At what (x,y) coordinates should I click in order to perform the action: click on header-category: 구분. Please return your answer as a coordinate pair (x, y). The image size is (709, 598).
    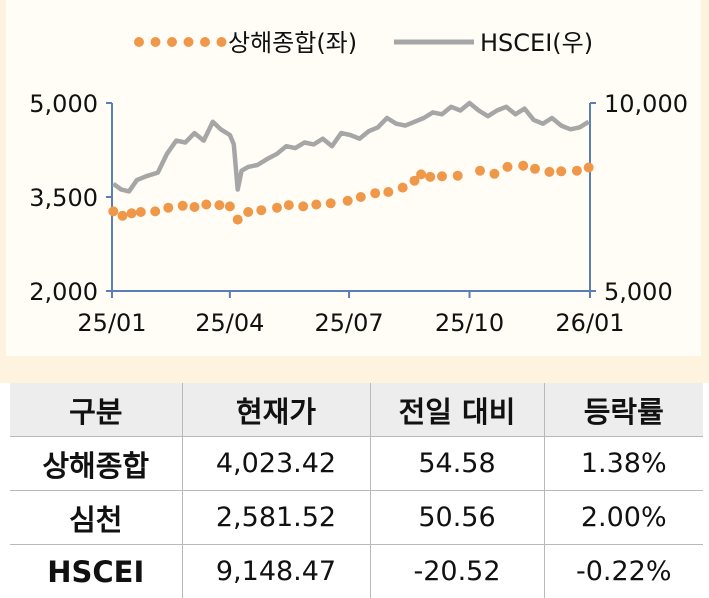
    Looking at the image, I should click on (96, 410).